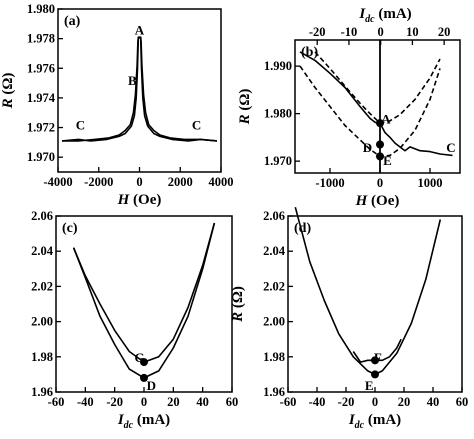 This screenshot has width=474, height=439. What do you see at coordinates (132, 80) in the screenshot?
I see `point-label: B` at bounding box center [132, 80].